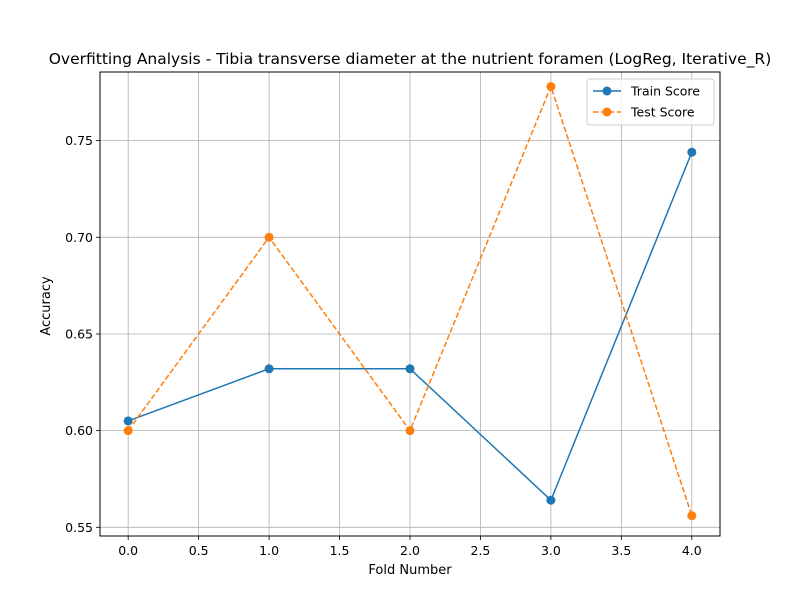 The width and height of the screenshot is (800, 600). What do you see at coordinates (46, 306) in the screenshot?
I see `y-axis-label: Accuracy` at bounding box center [46, 306].